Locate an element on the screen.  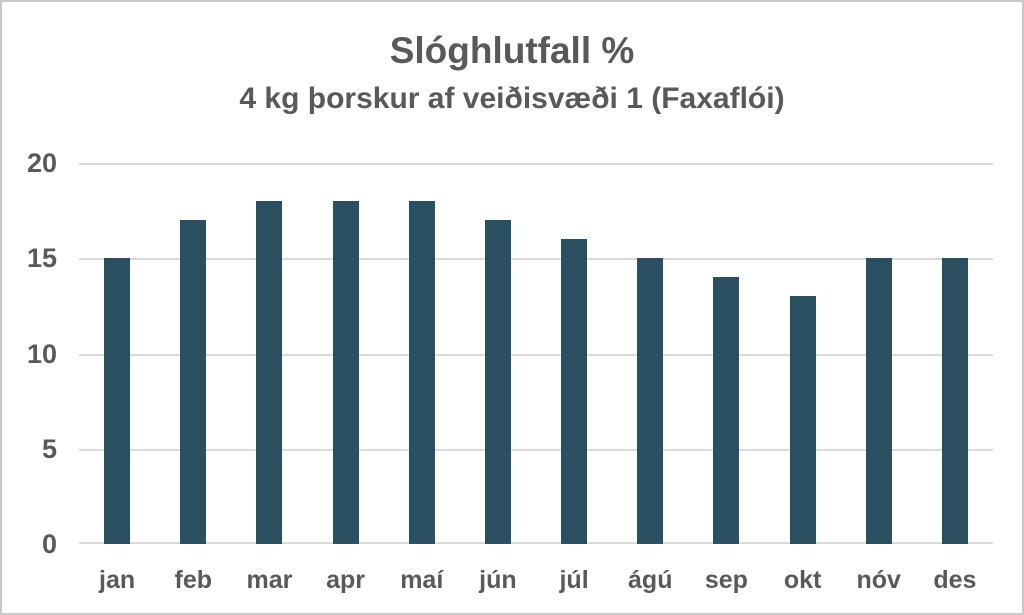
x-tick-label-feb: feb is located at coordinates (193, 580).